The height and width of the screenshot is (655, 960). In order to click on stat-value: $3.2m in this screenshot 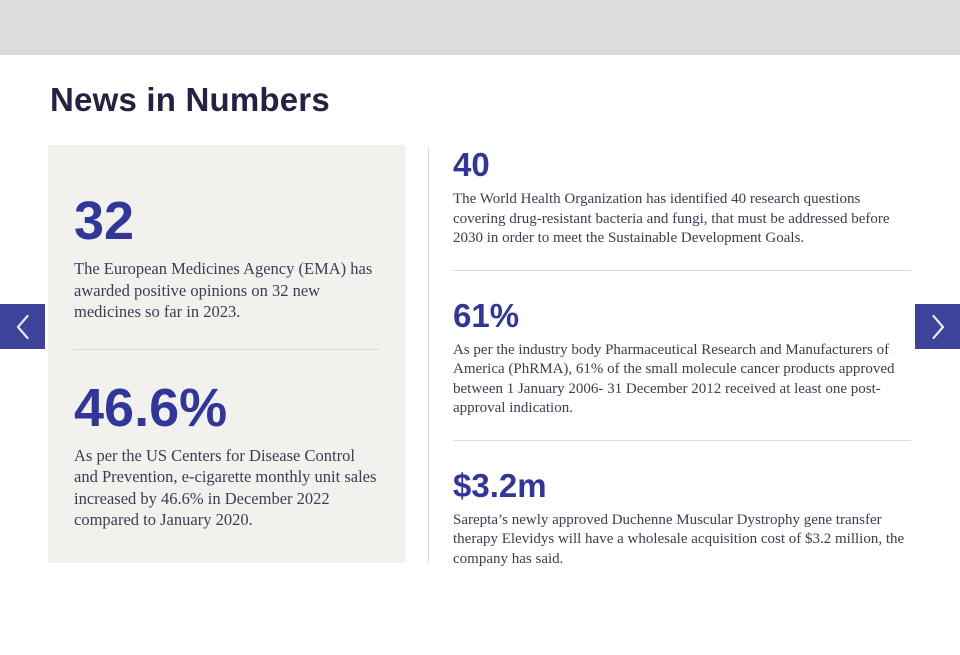, I will do `click(500, 485)`.